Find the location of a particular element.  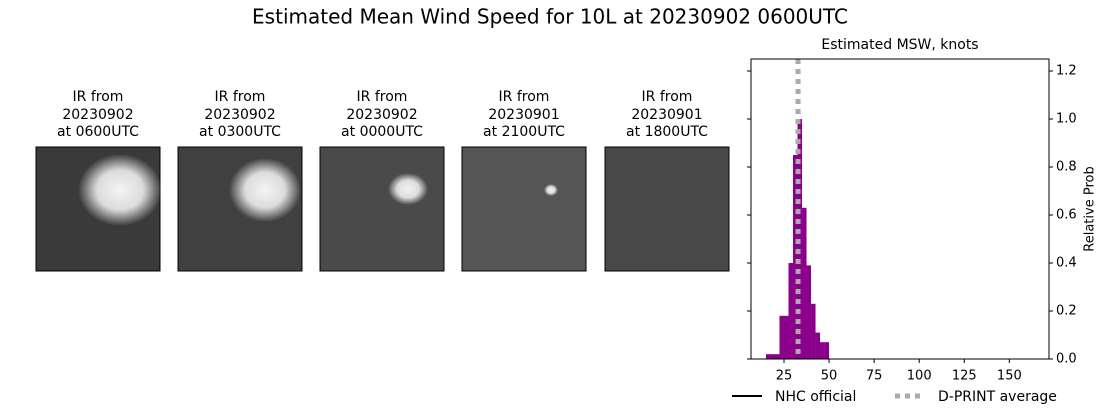

legend-label: NHC official is located at coordinates (815, 397).